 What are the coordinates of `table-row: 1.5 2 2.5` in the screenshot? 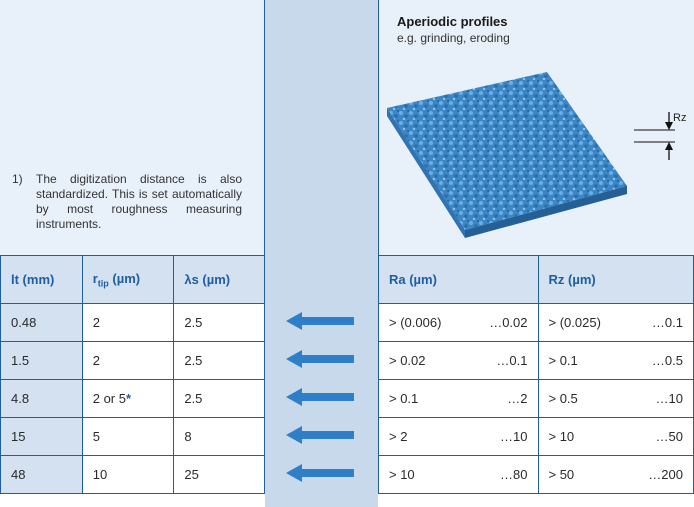 It's located at (132, 360).